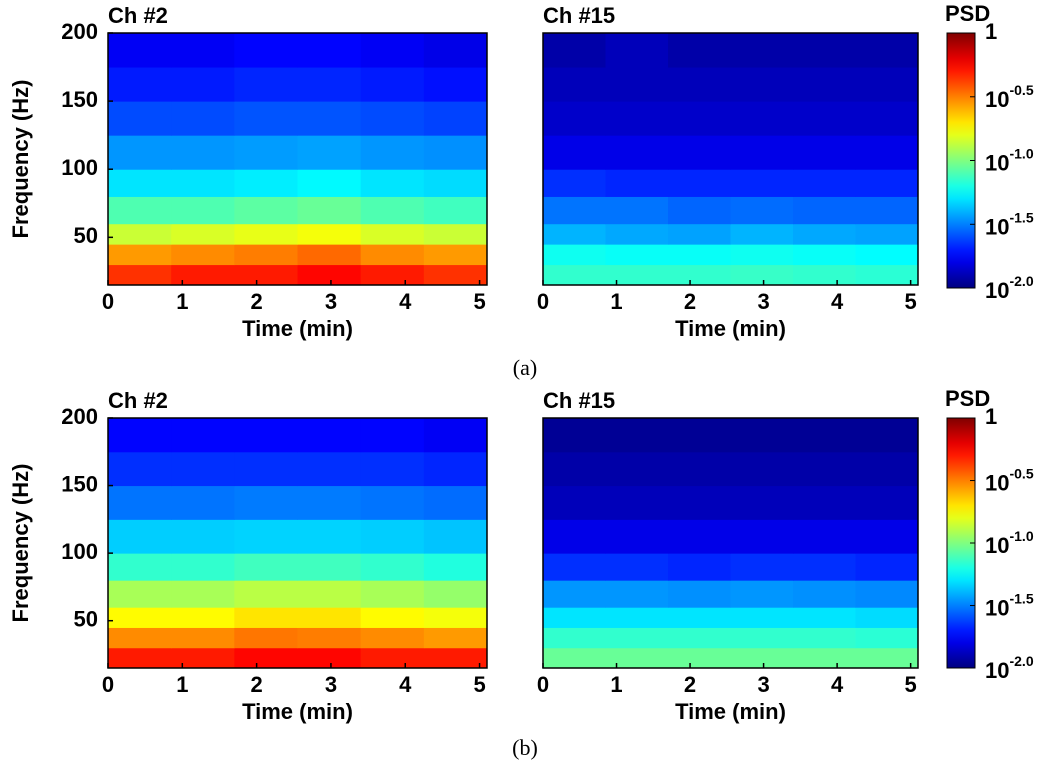 The height and width of the screenshot is (773, 1050). What do you see at coordinates (525, 367) in the screenshot?
I see `panel-label: (a)` at bounding box center [525, 367].